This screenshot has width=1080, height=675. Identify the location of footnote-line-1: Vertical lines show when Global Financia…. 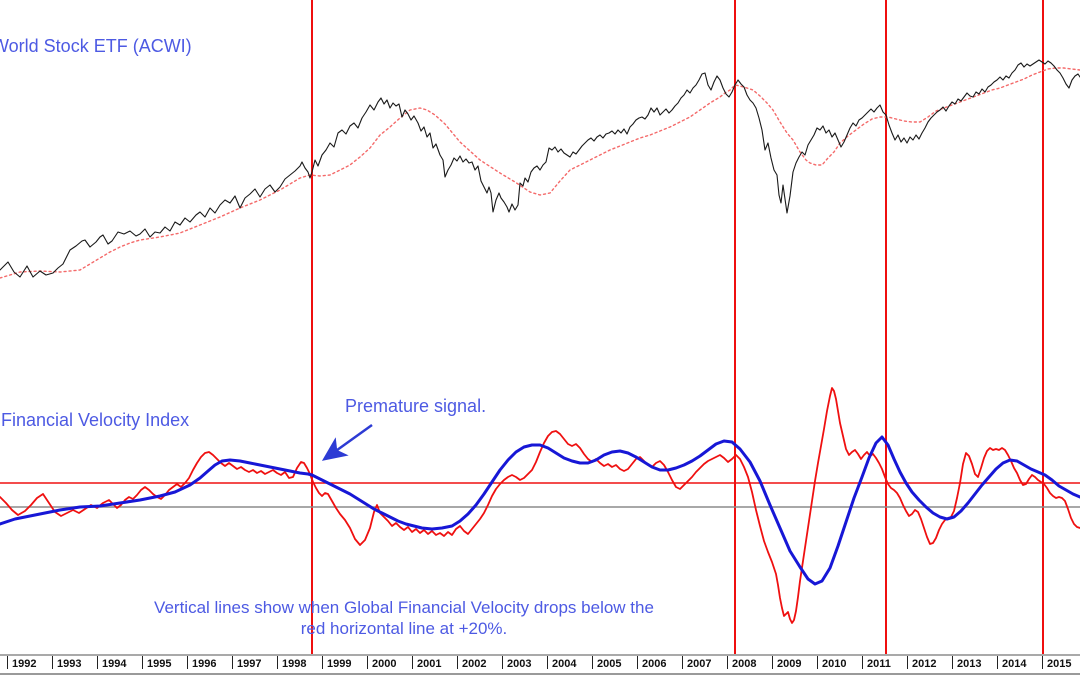
(404, 607).